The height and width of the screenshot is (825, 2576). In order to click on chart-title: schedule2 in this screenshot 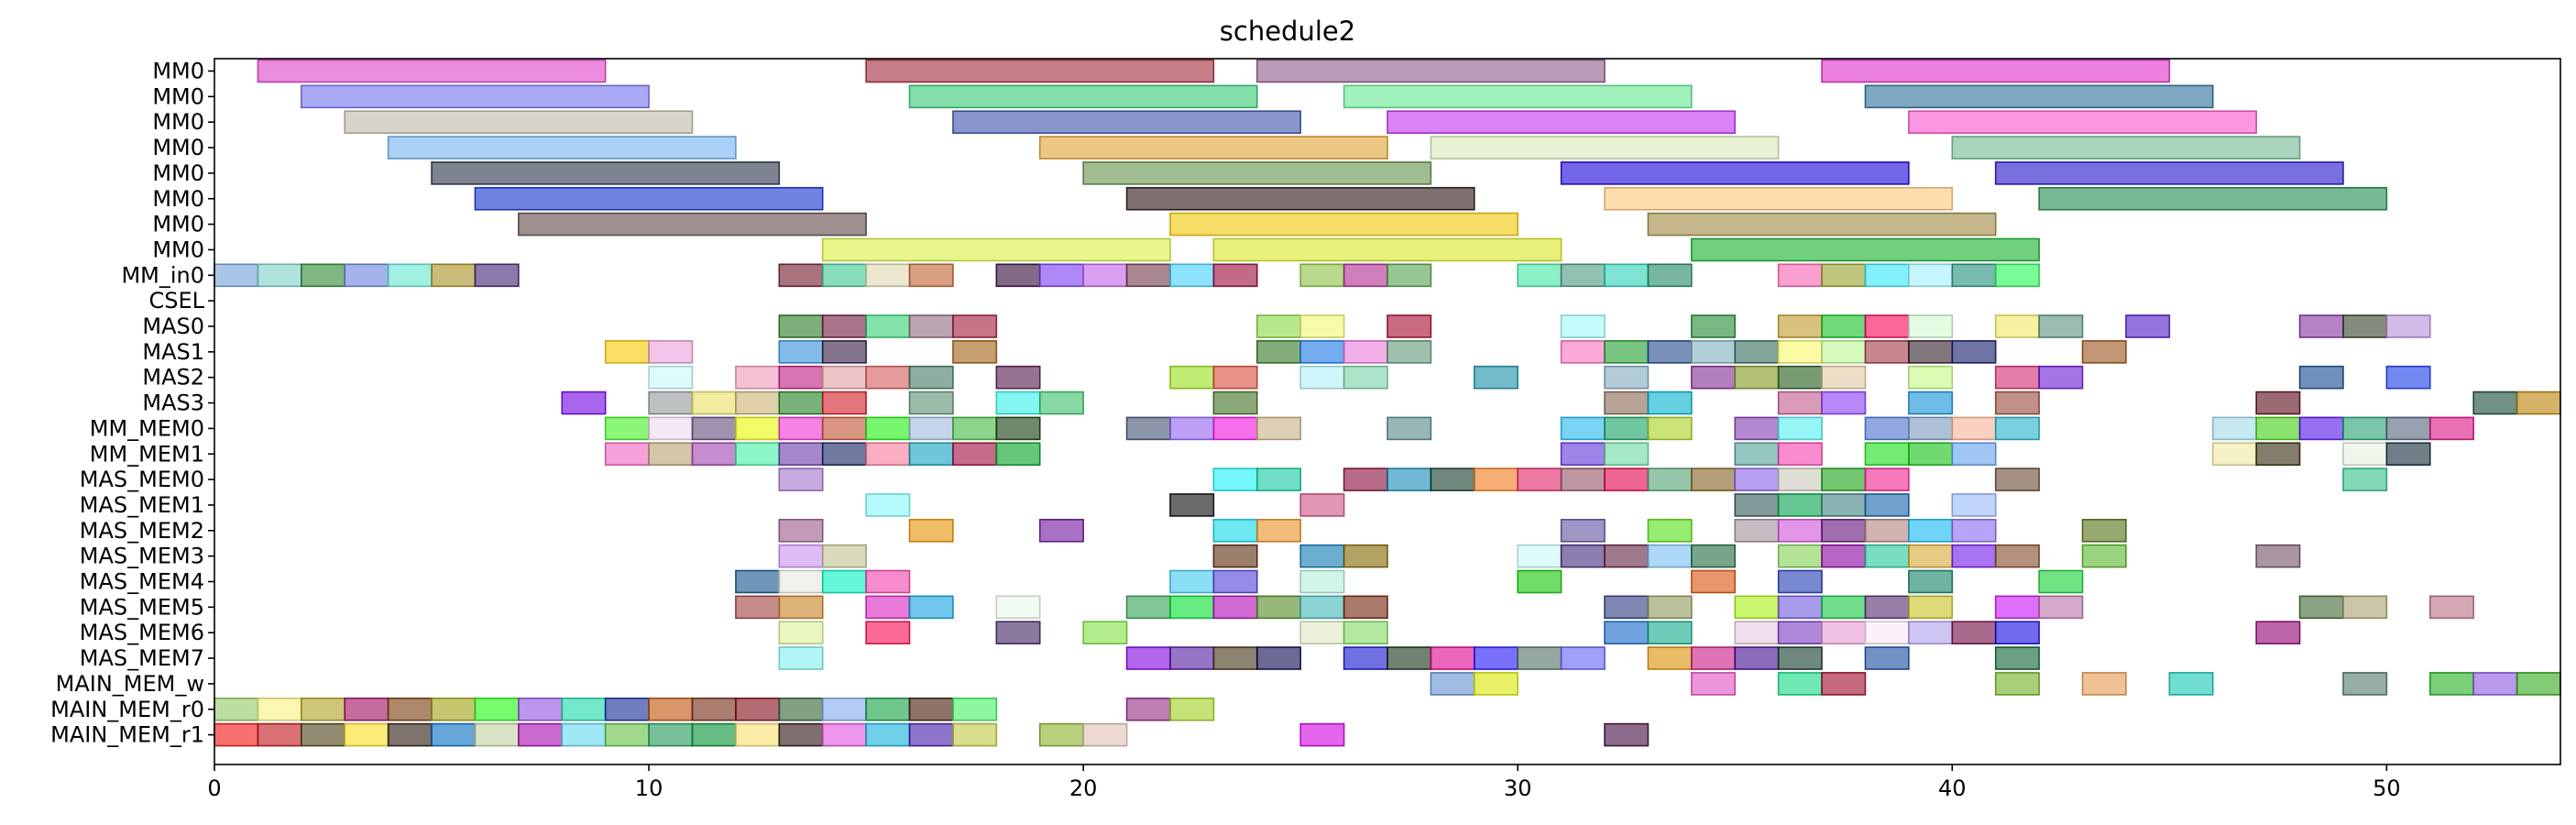, I will do `click(1288, 31)`.